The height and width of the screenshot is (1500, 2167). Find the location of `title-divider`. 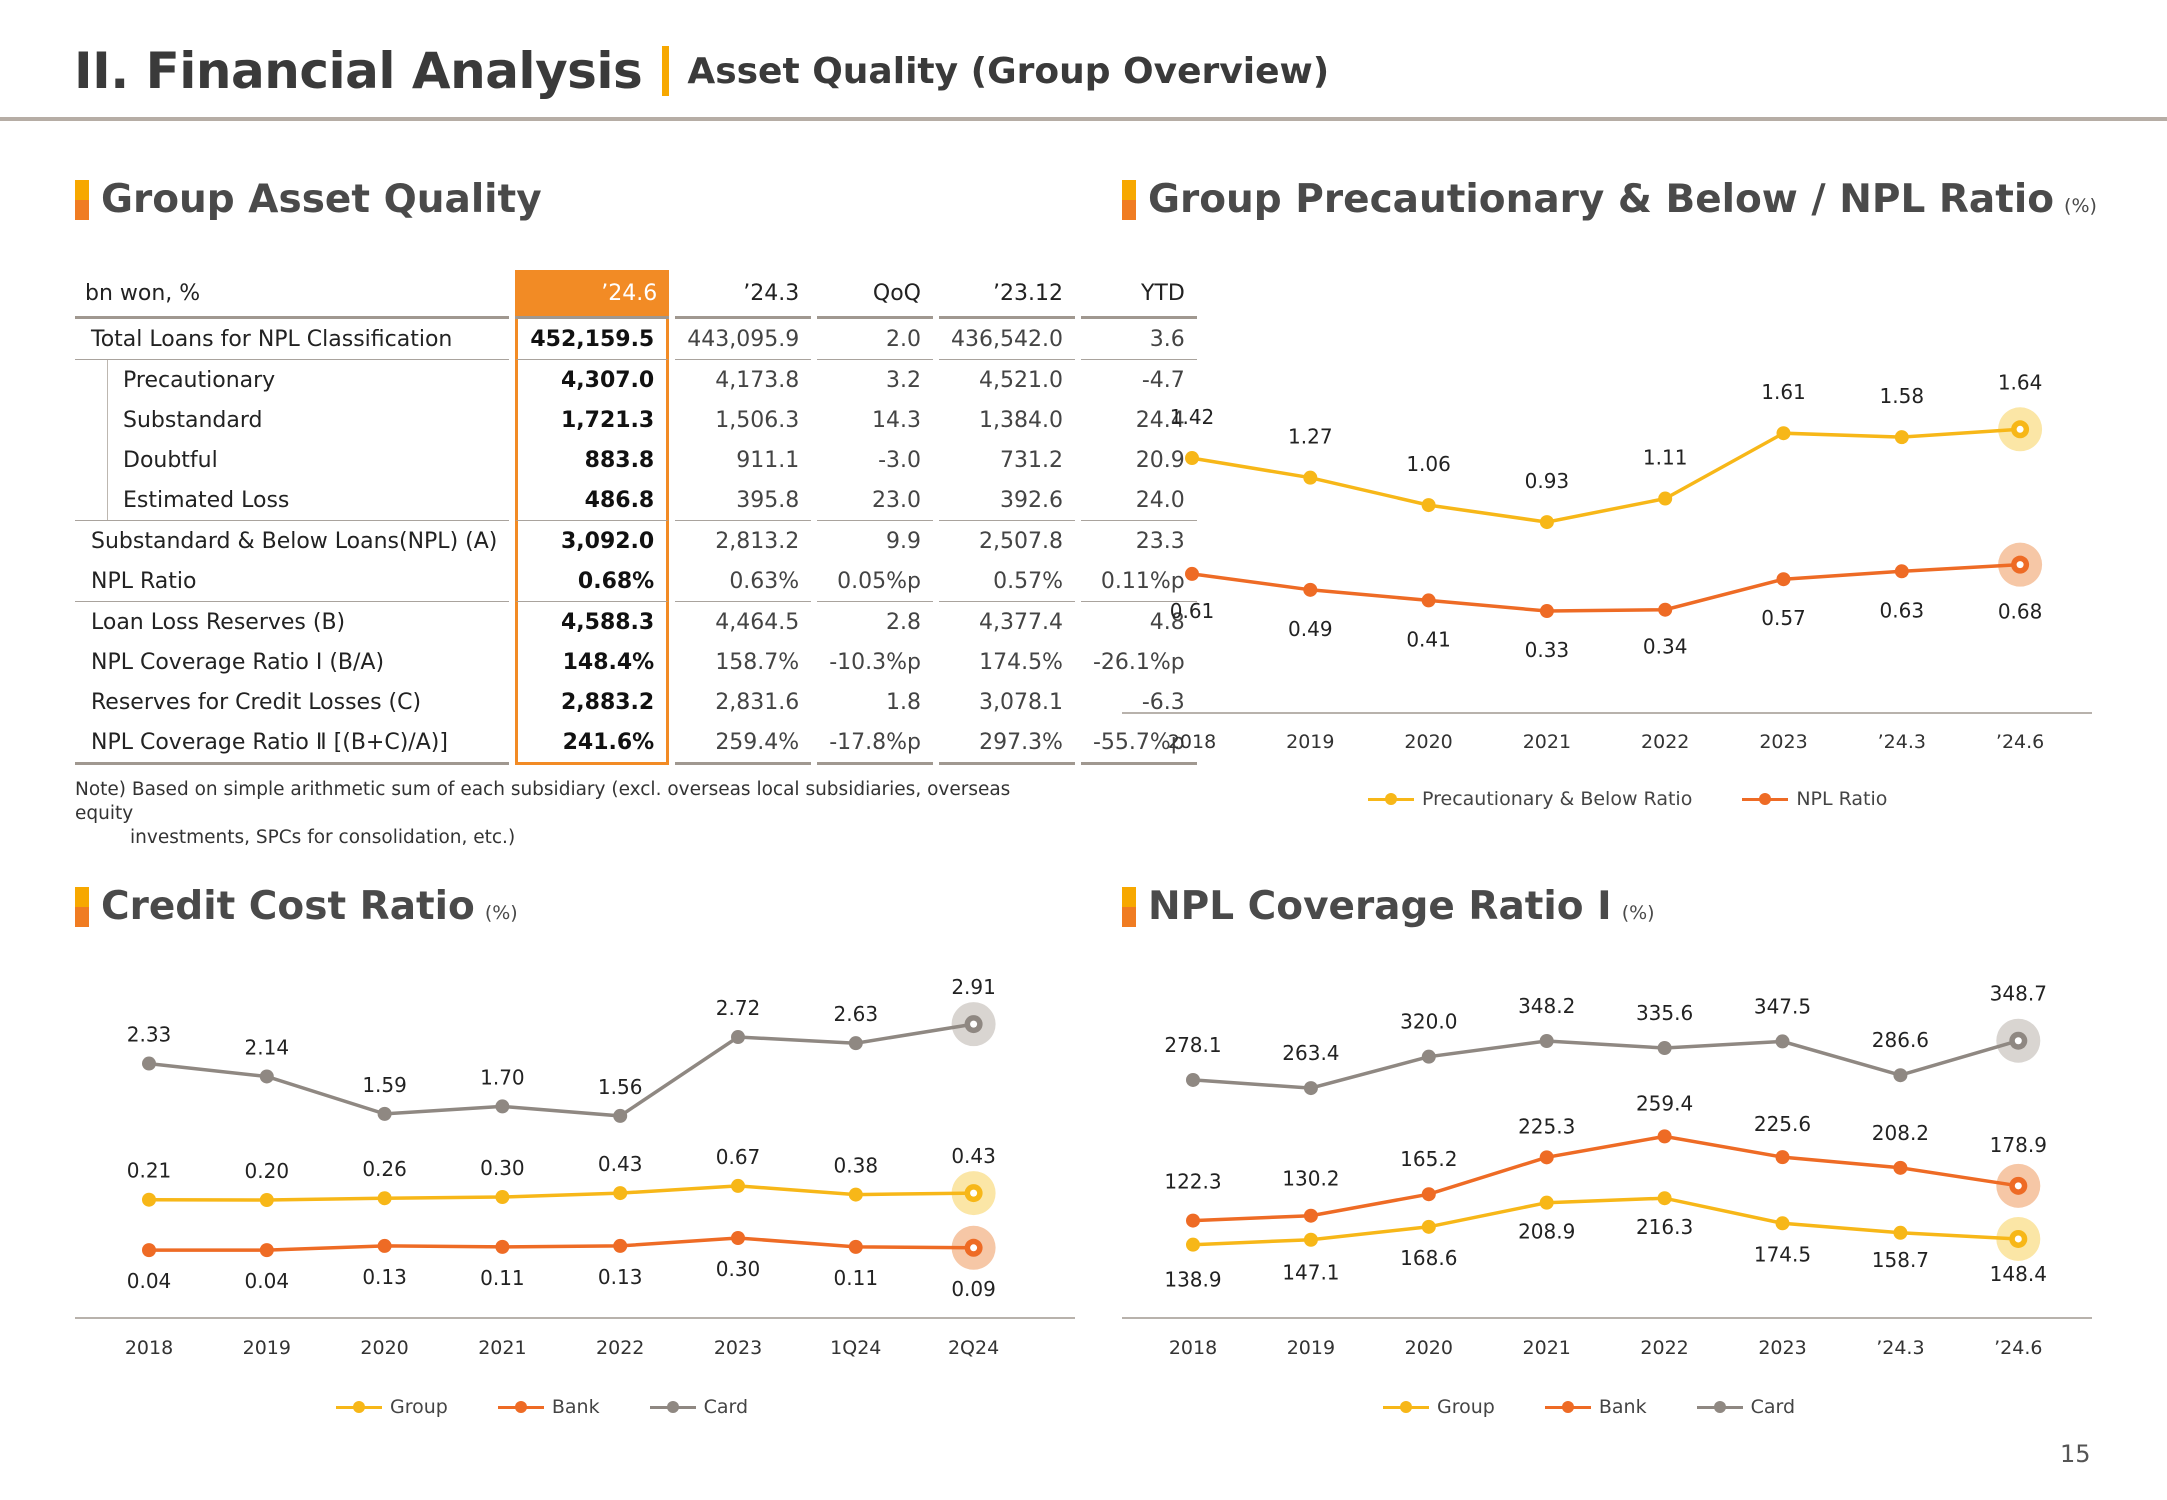

title-divider is located at coordinates (666, 71).